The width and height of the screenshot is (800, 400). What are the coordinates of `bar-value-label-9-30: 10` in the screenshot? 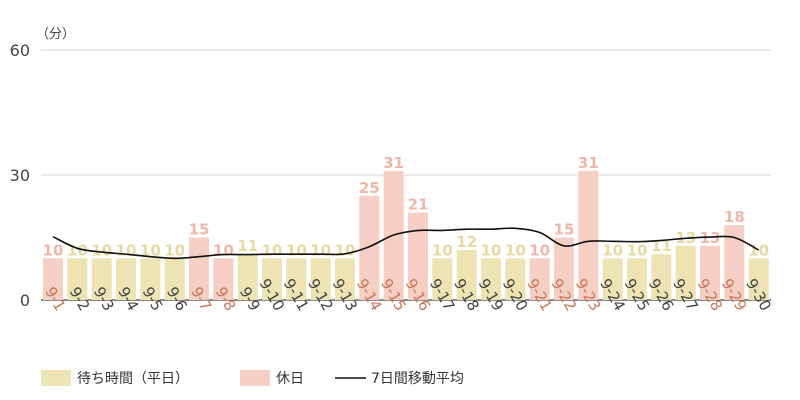 It's located at (758, 250).